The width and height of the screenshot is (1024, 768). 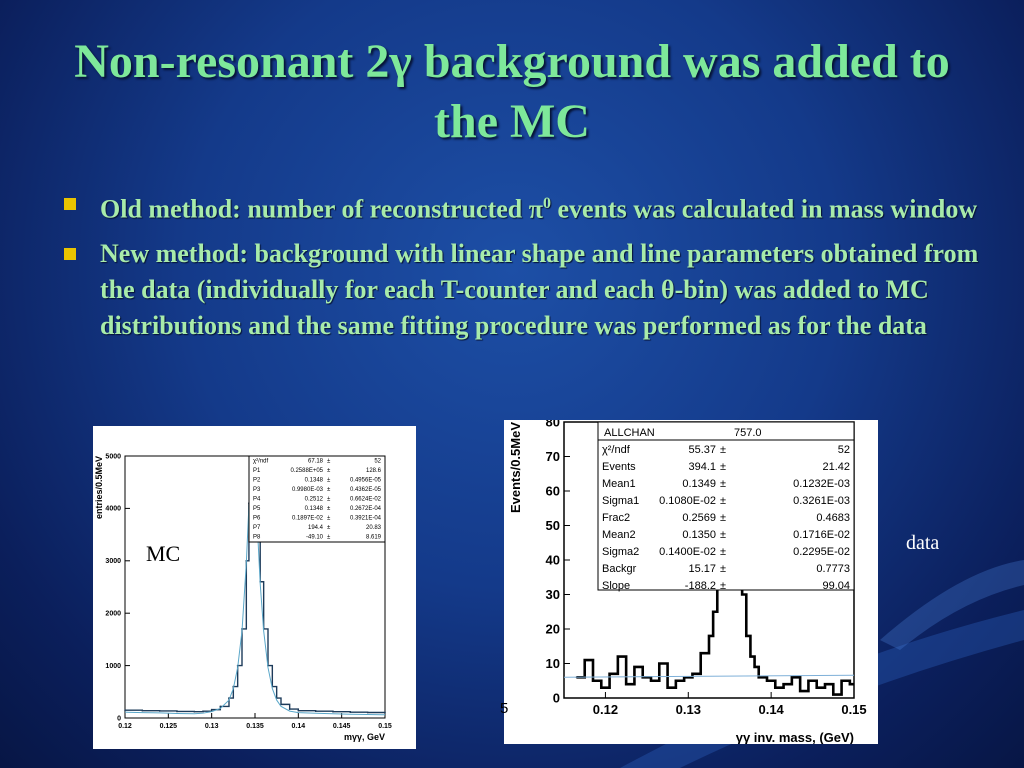 I want to click on y-tick-label: 70, so click(x=553, y=456).